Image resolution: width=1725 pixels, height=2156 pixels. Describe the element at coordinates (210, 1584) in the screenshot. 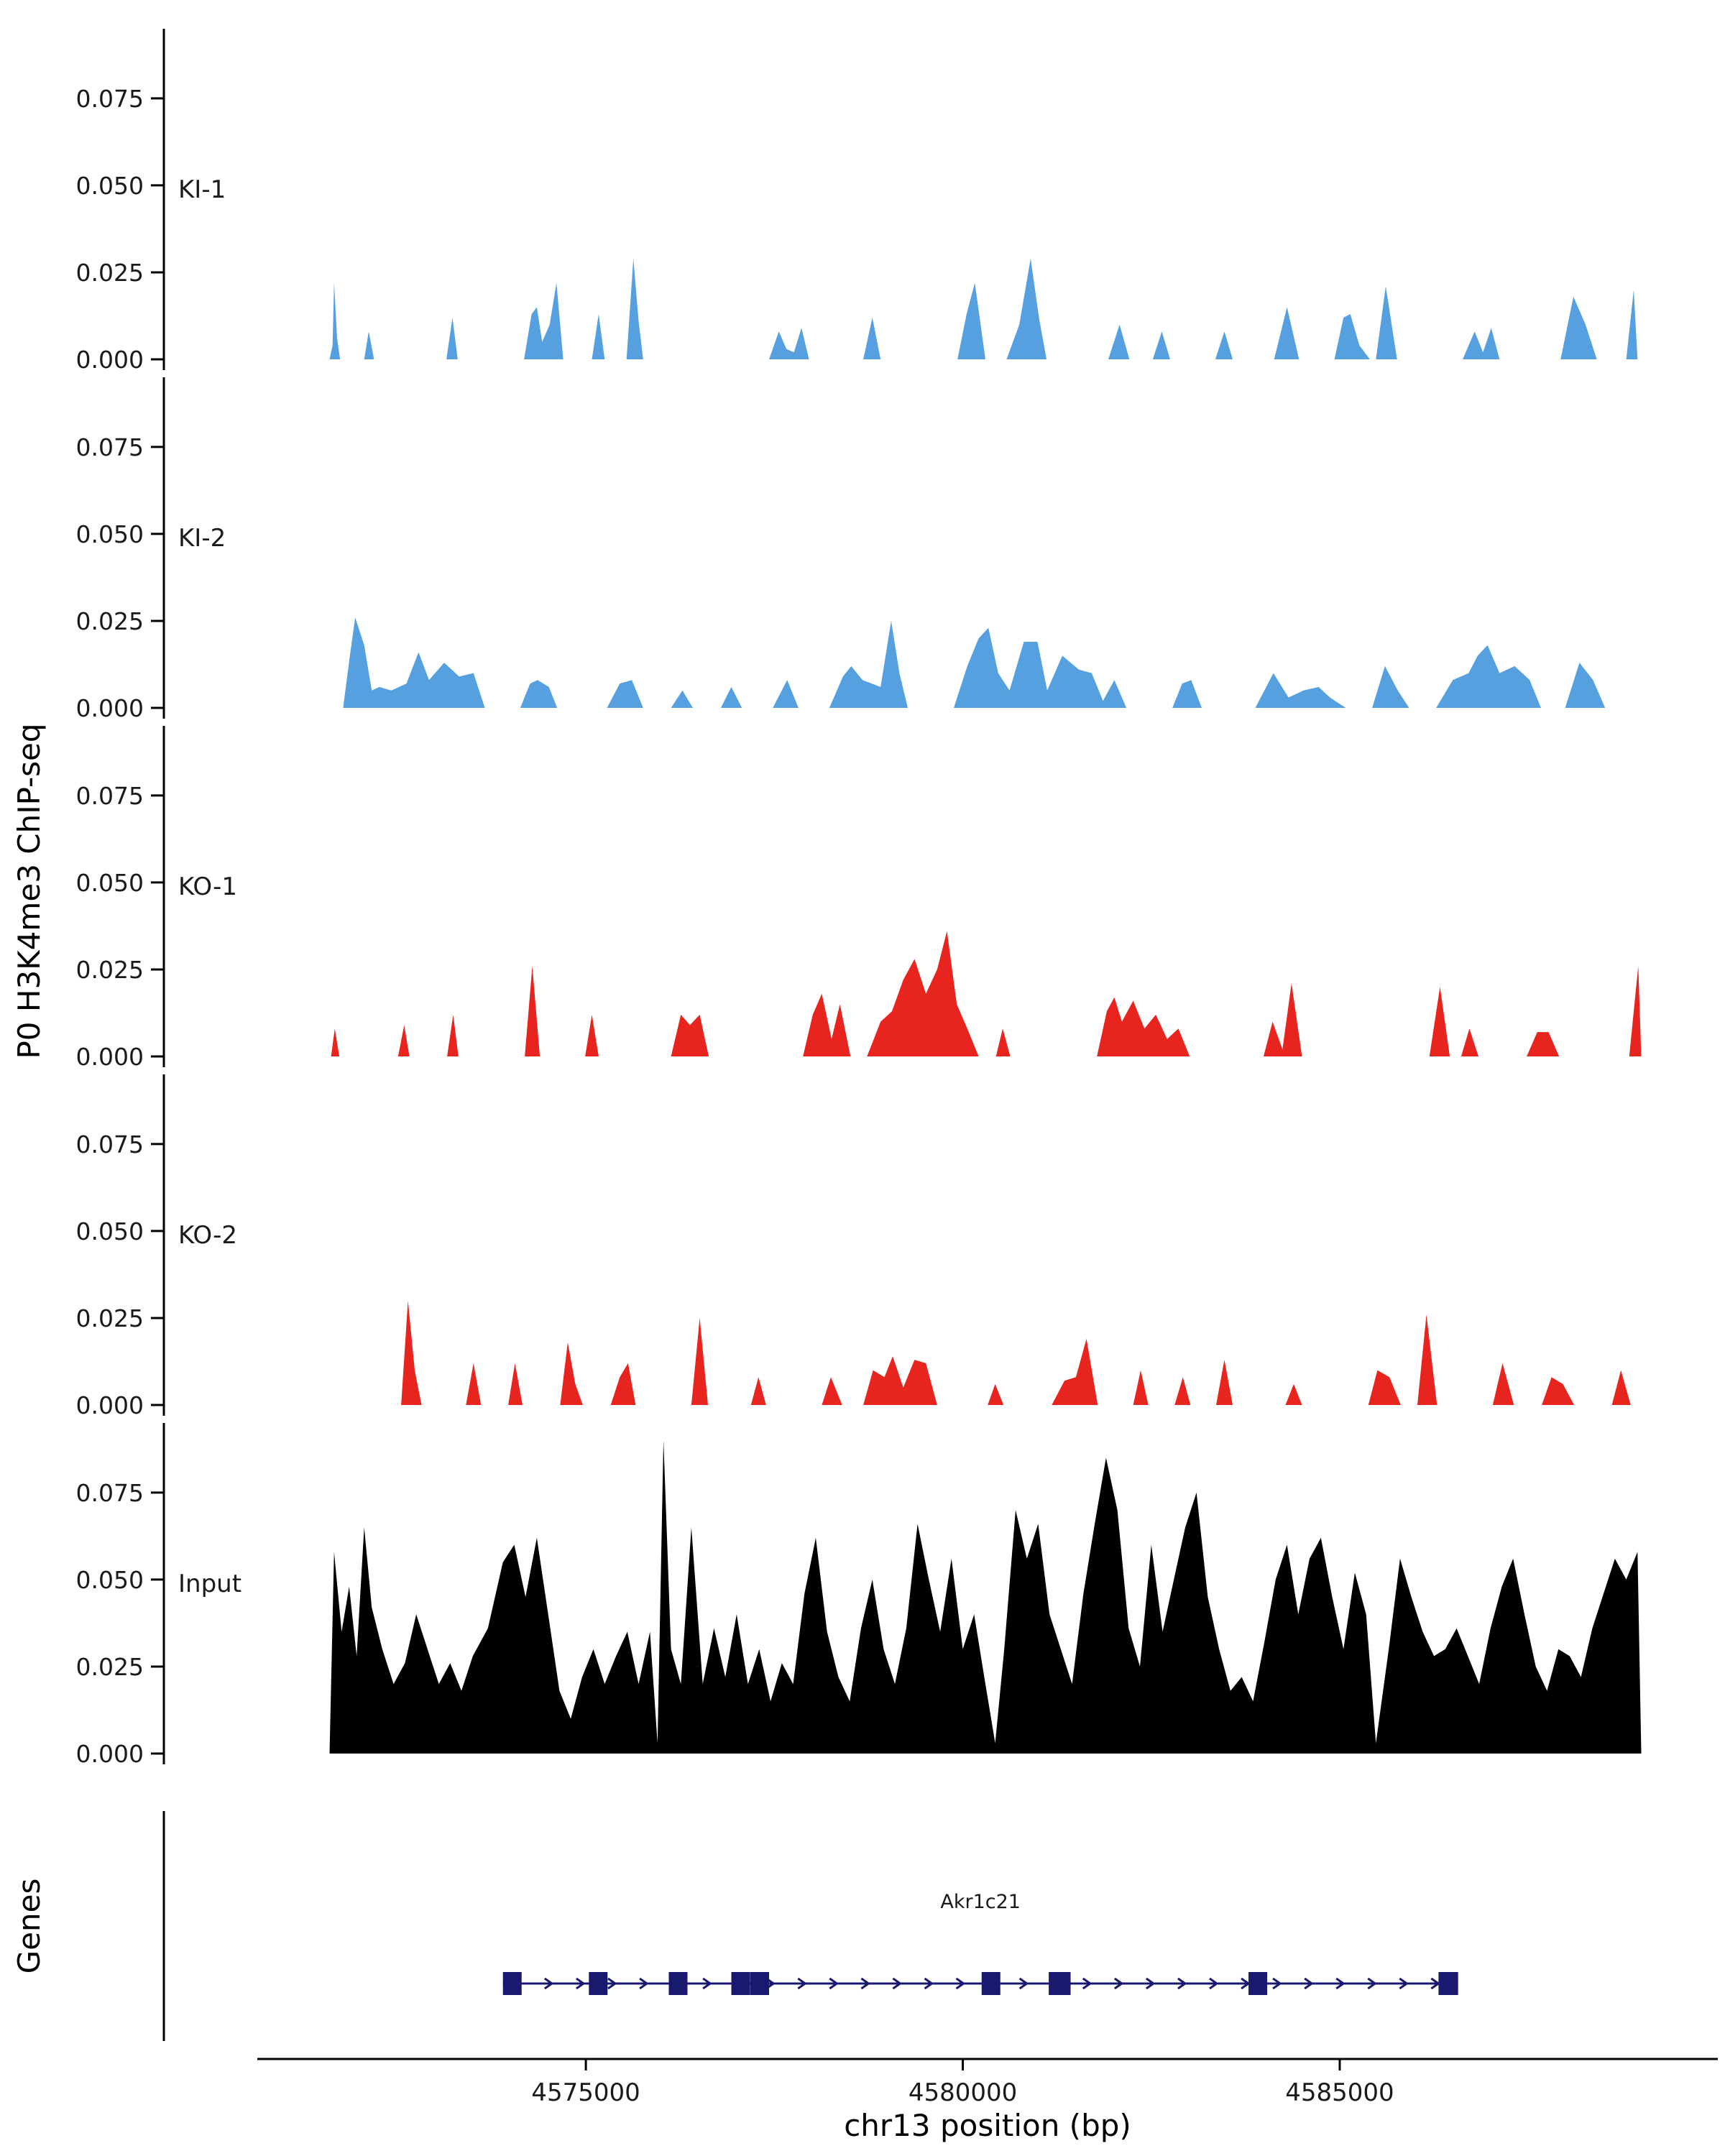

I see `track-label-Input: Input` at that location.